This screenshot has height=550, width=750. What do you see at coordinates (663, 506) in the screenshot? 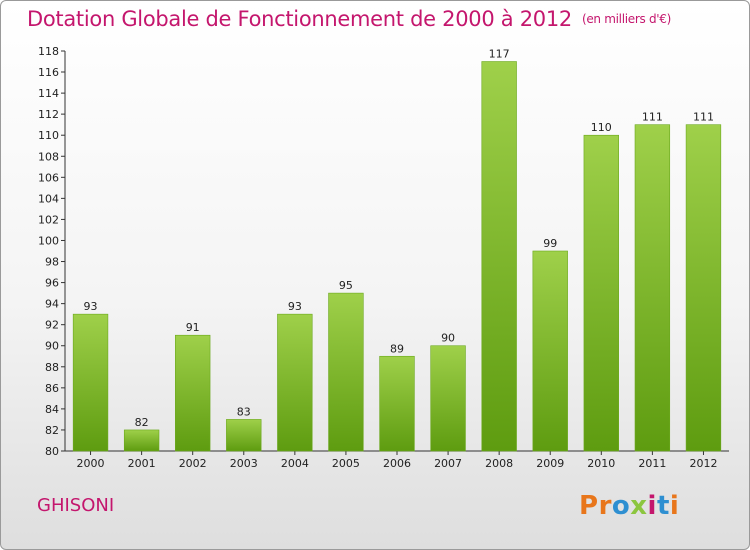
I see `logo-letter: t` at bounding box center [663, 506].